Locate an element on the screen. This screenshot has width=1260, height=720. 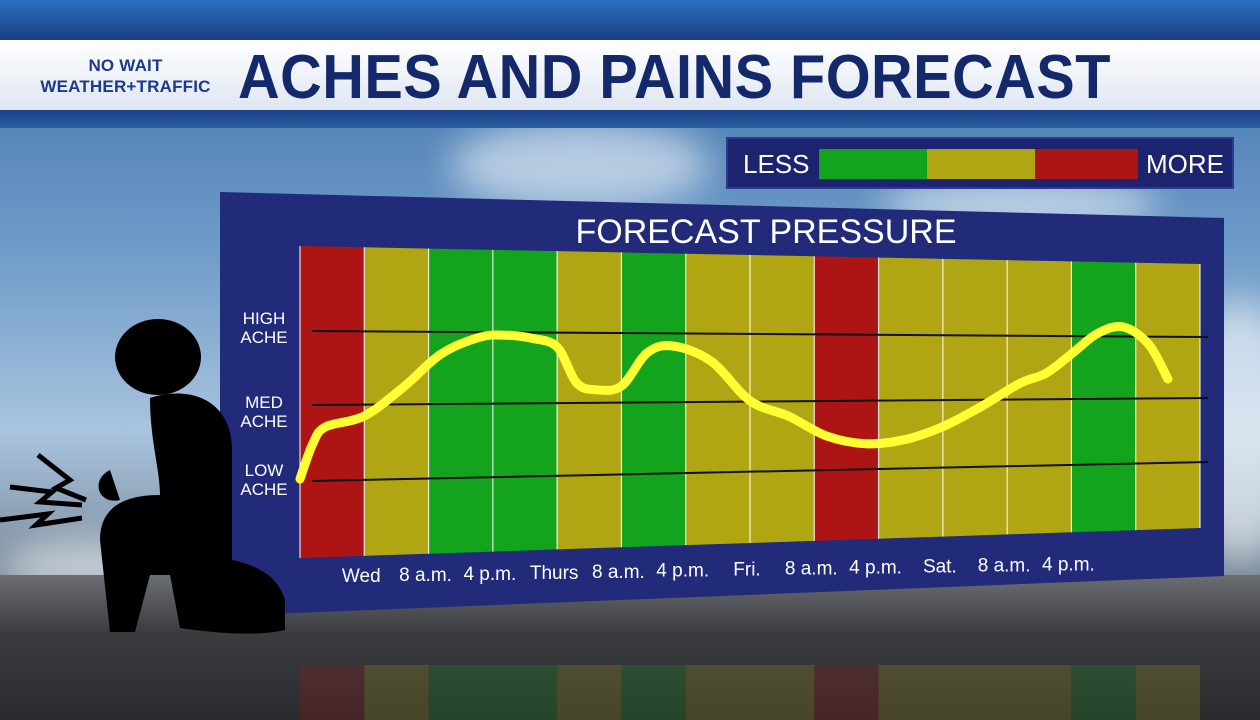
legend-swatch-mid is located at coordinates (981, 164).